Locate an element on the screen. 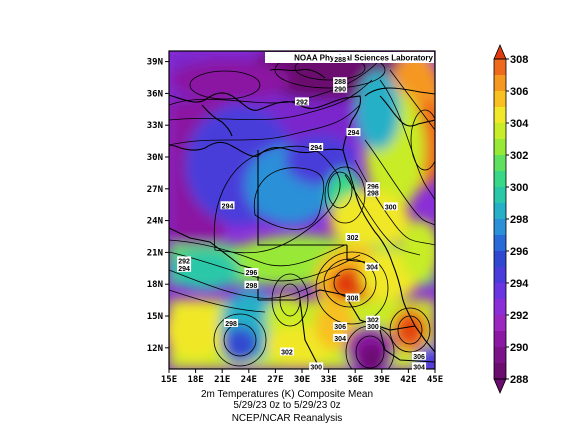 Image resolution: width=565 pixels, height=437 pixels. x-tick-label: 21E is located at coordinates (222, 380).